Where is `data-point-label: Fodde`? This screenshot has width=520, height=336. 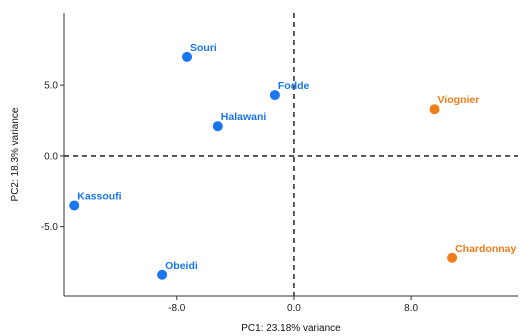
data-point-label: Fodde is located at coordinates (294, 86).